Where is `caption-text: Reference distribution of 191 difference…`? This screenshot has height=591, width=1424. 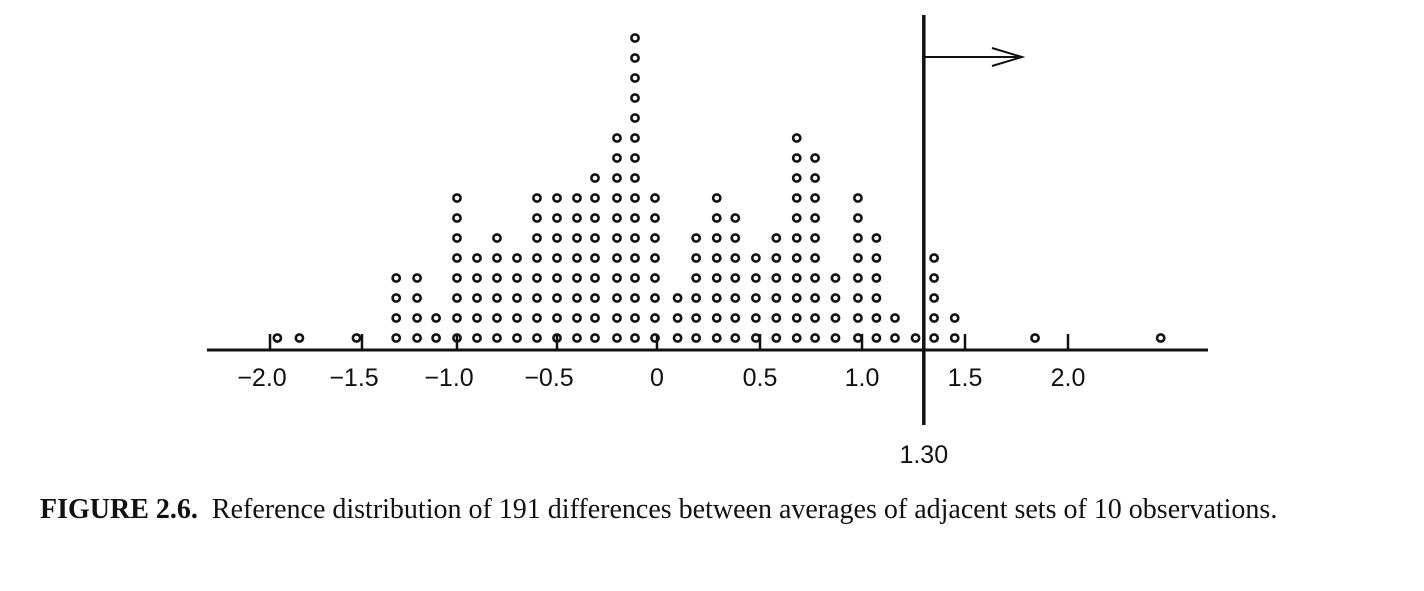
caption-text: Reference distribution of 191 difference… is located at coordinates (744, 509).